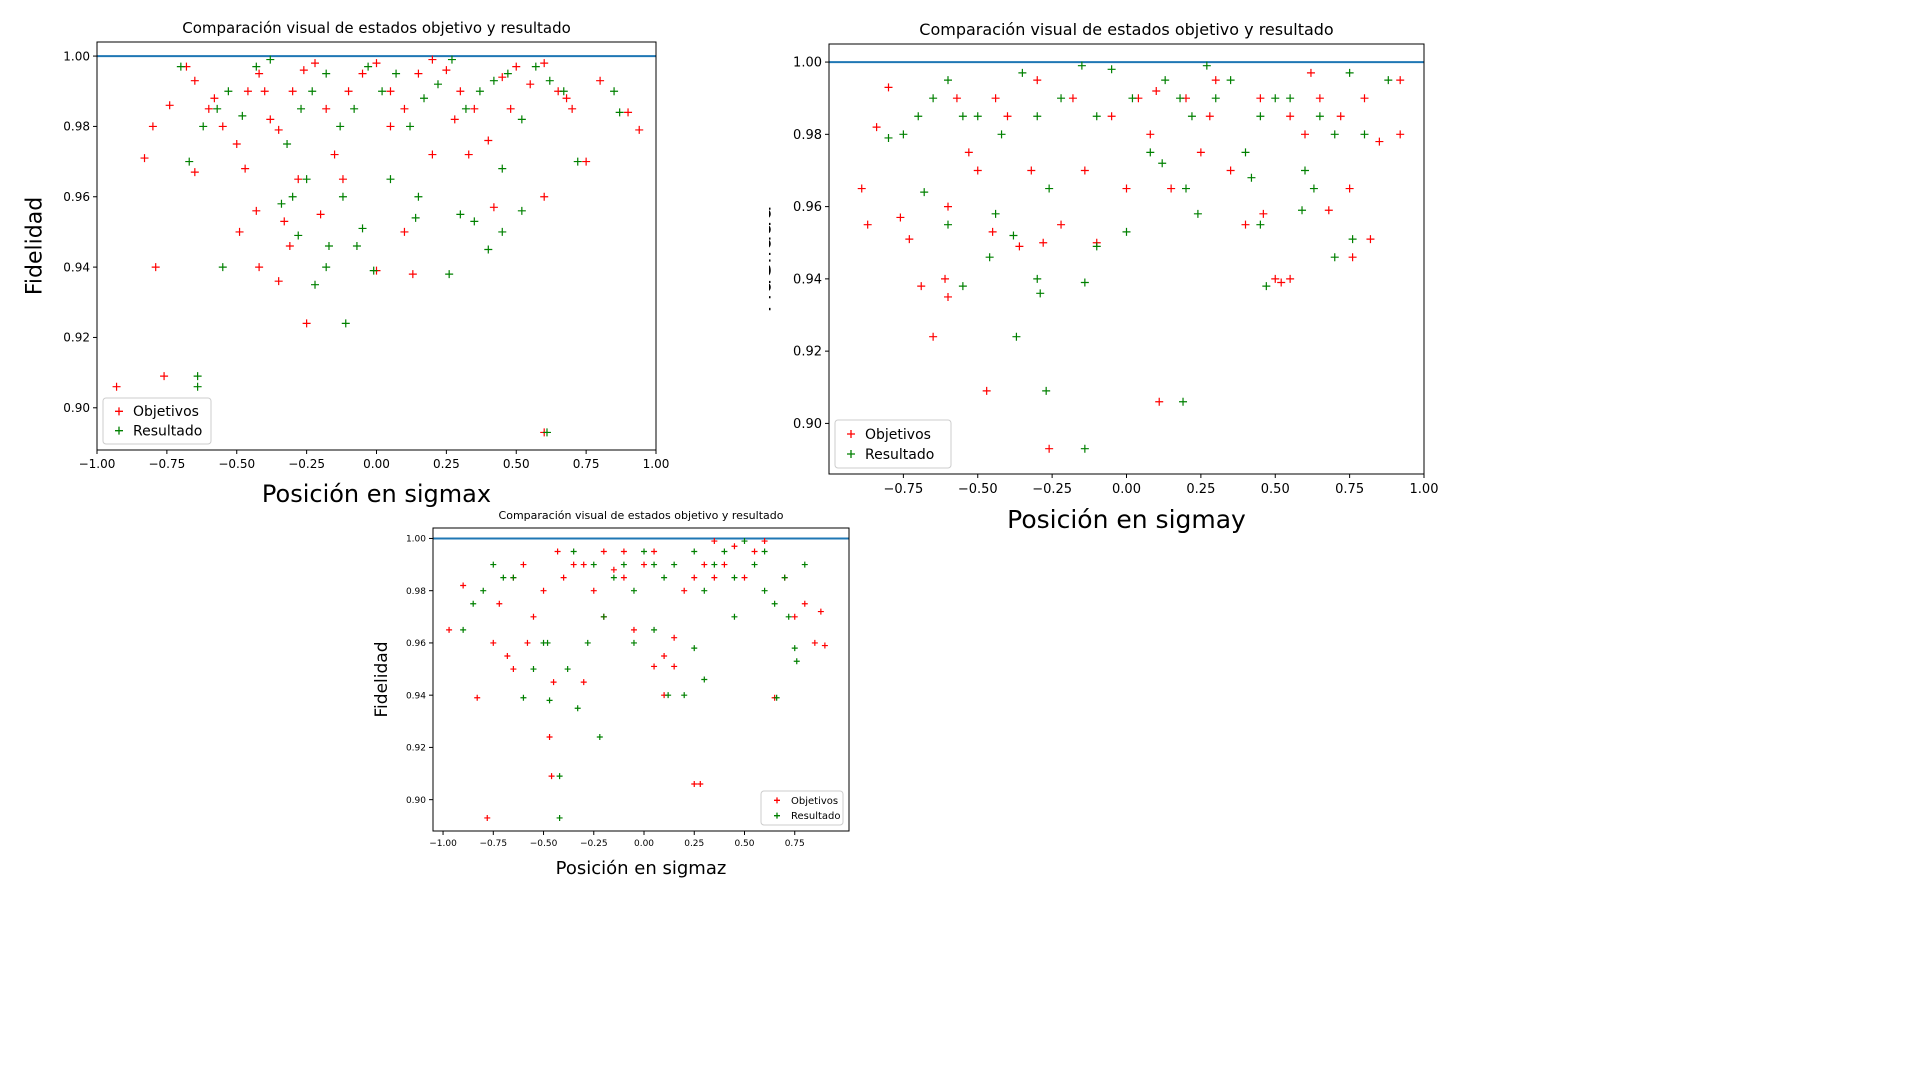 Image resolution: width=1920 pixels, height=1084 pixels. I want to click on y-tick-label: 0.94, so click(807, 279).